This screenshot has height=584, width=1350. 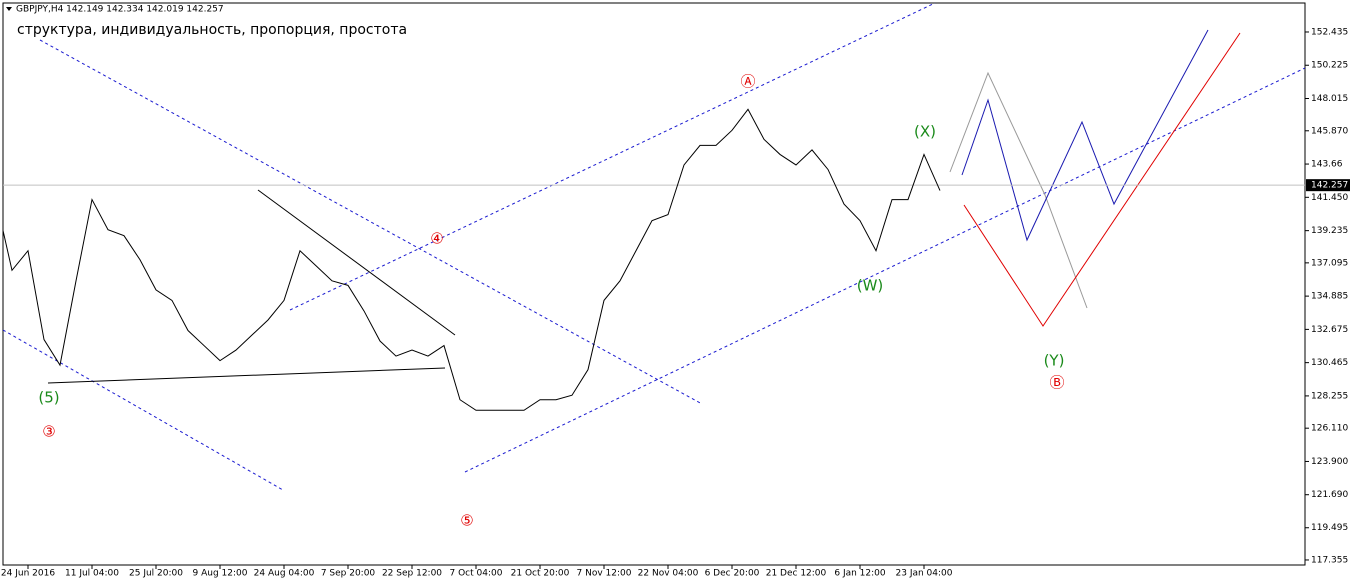 What do you see at coordinates (860, 574) in the screenshot?
I see `x-tick-label: 6 Jan 12:00` at bounding box center [860, 574].